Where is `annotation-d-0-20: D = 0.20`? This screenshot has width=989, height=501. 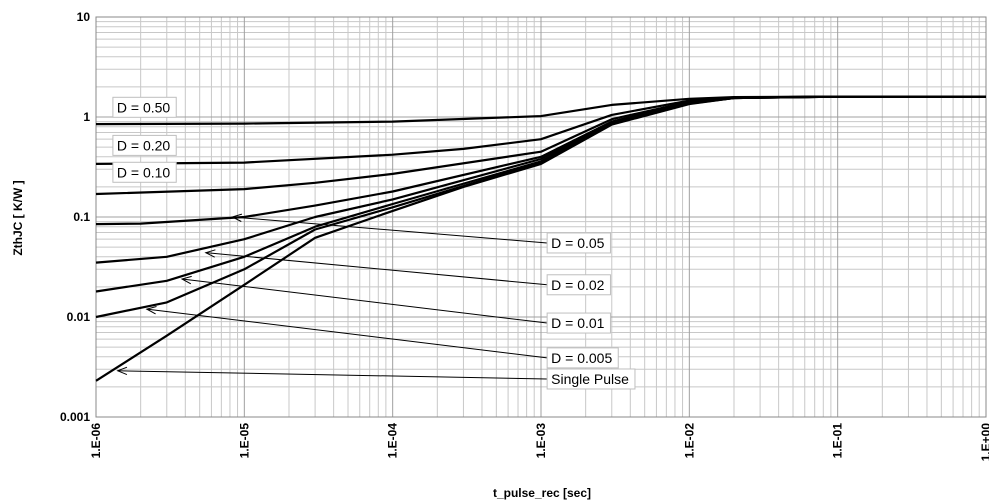
annotation-d-0-20: D = 0.20 is located at coordinates (144, 145).